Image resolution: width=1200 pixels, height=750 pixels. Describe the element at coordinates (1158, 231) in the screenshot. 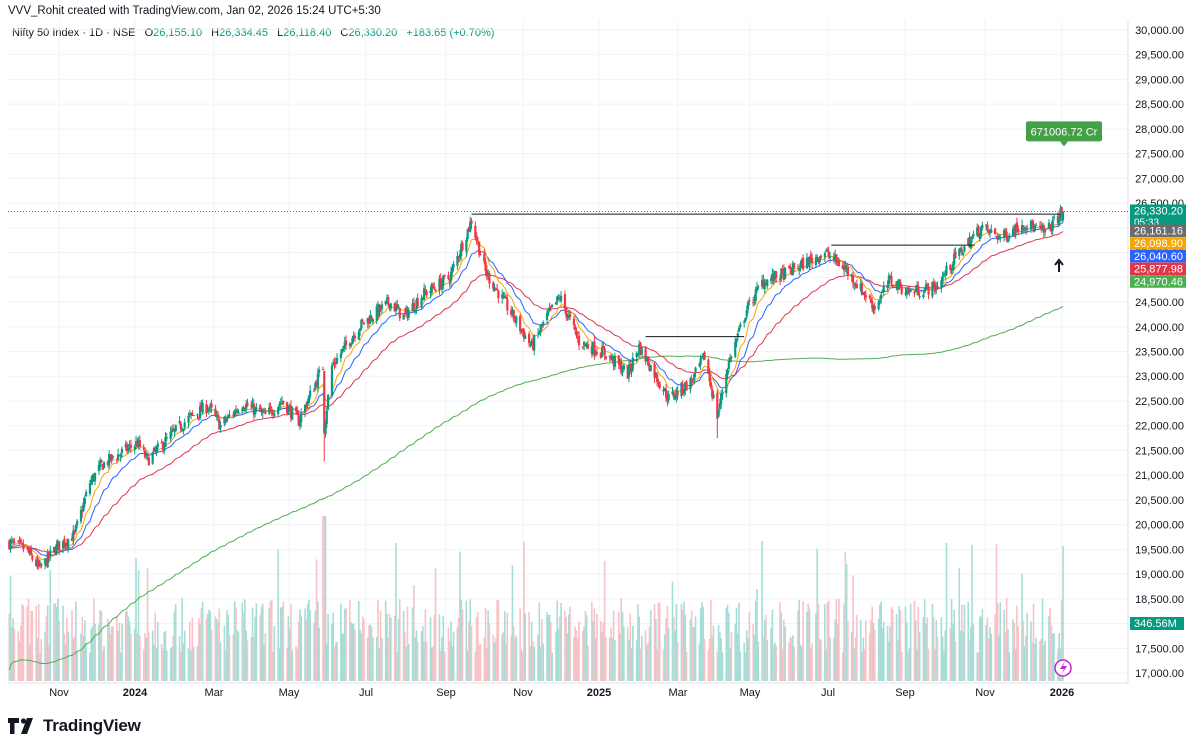

I see `price-axis-label: 26,161.16` at that location.